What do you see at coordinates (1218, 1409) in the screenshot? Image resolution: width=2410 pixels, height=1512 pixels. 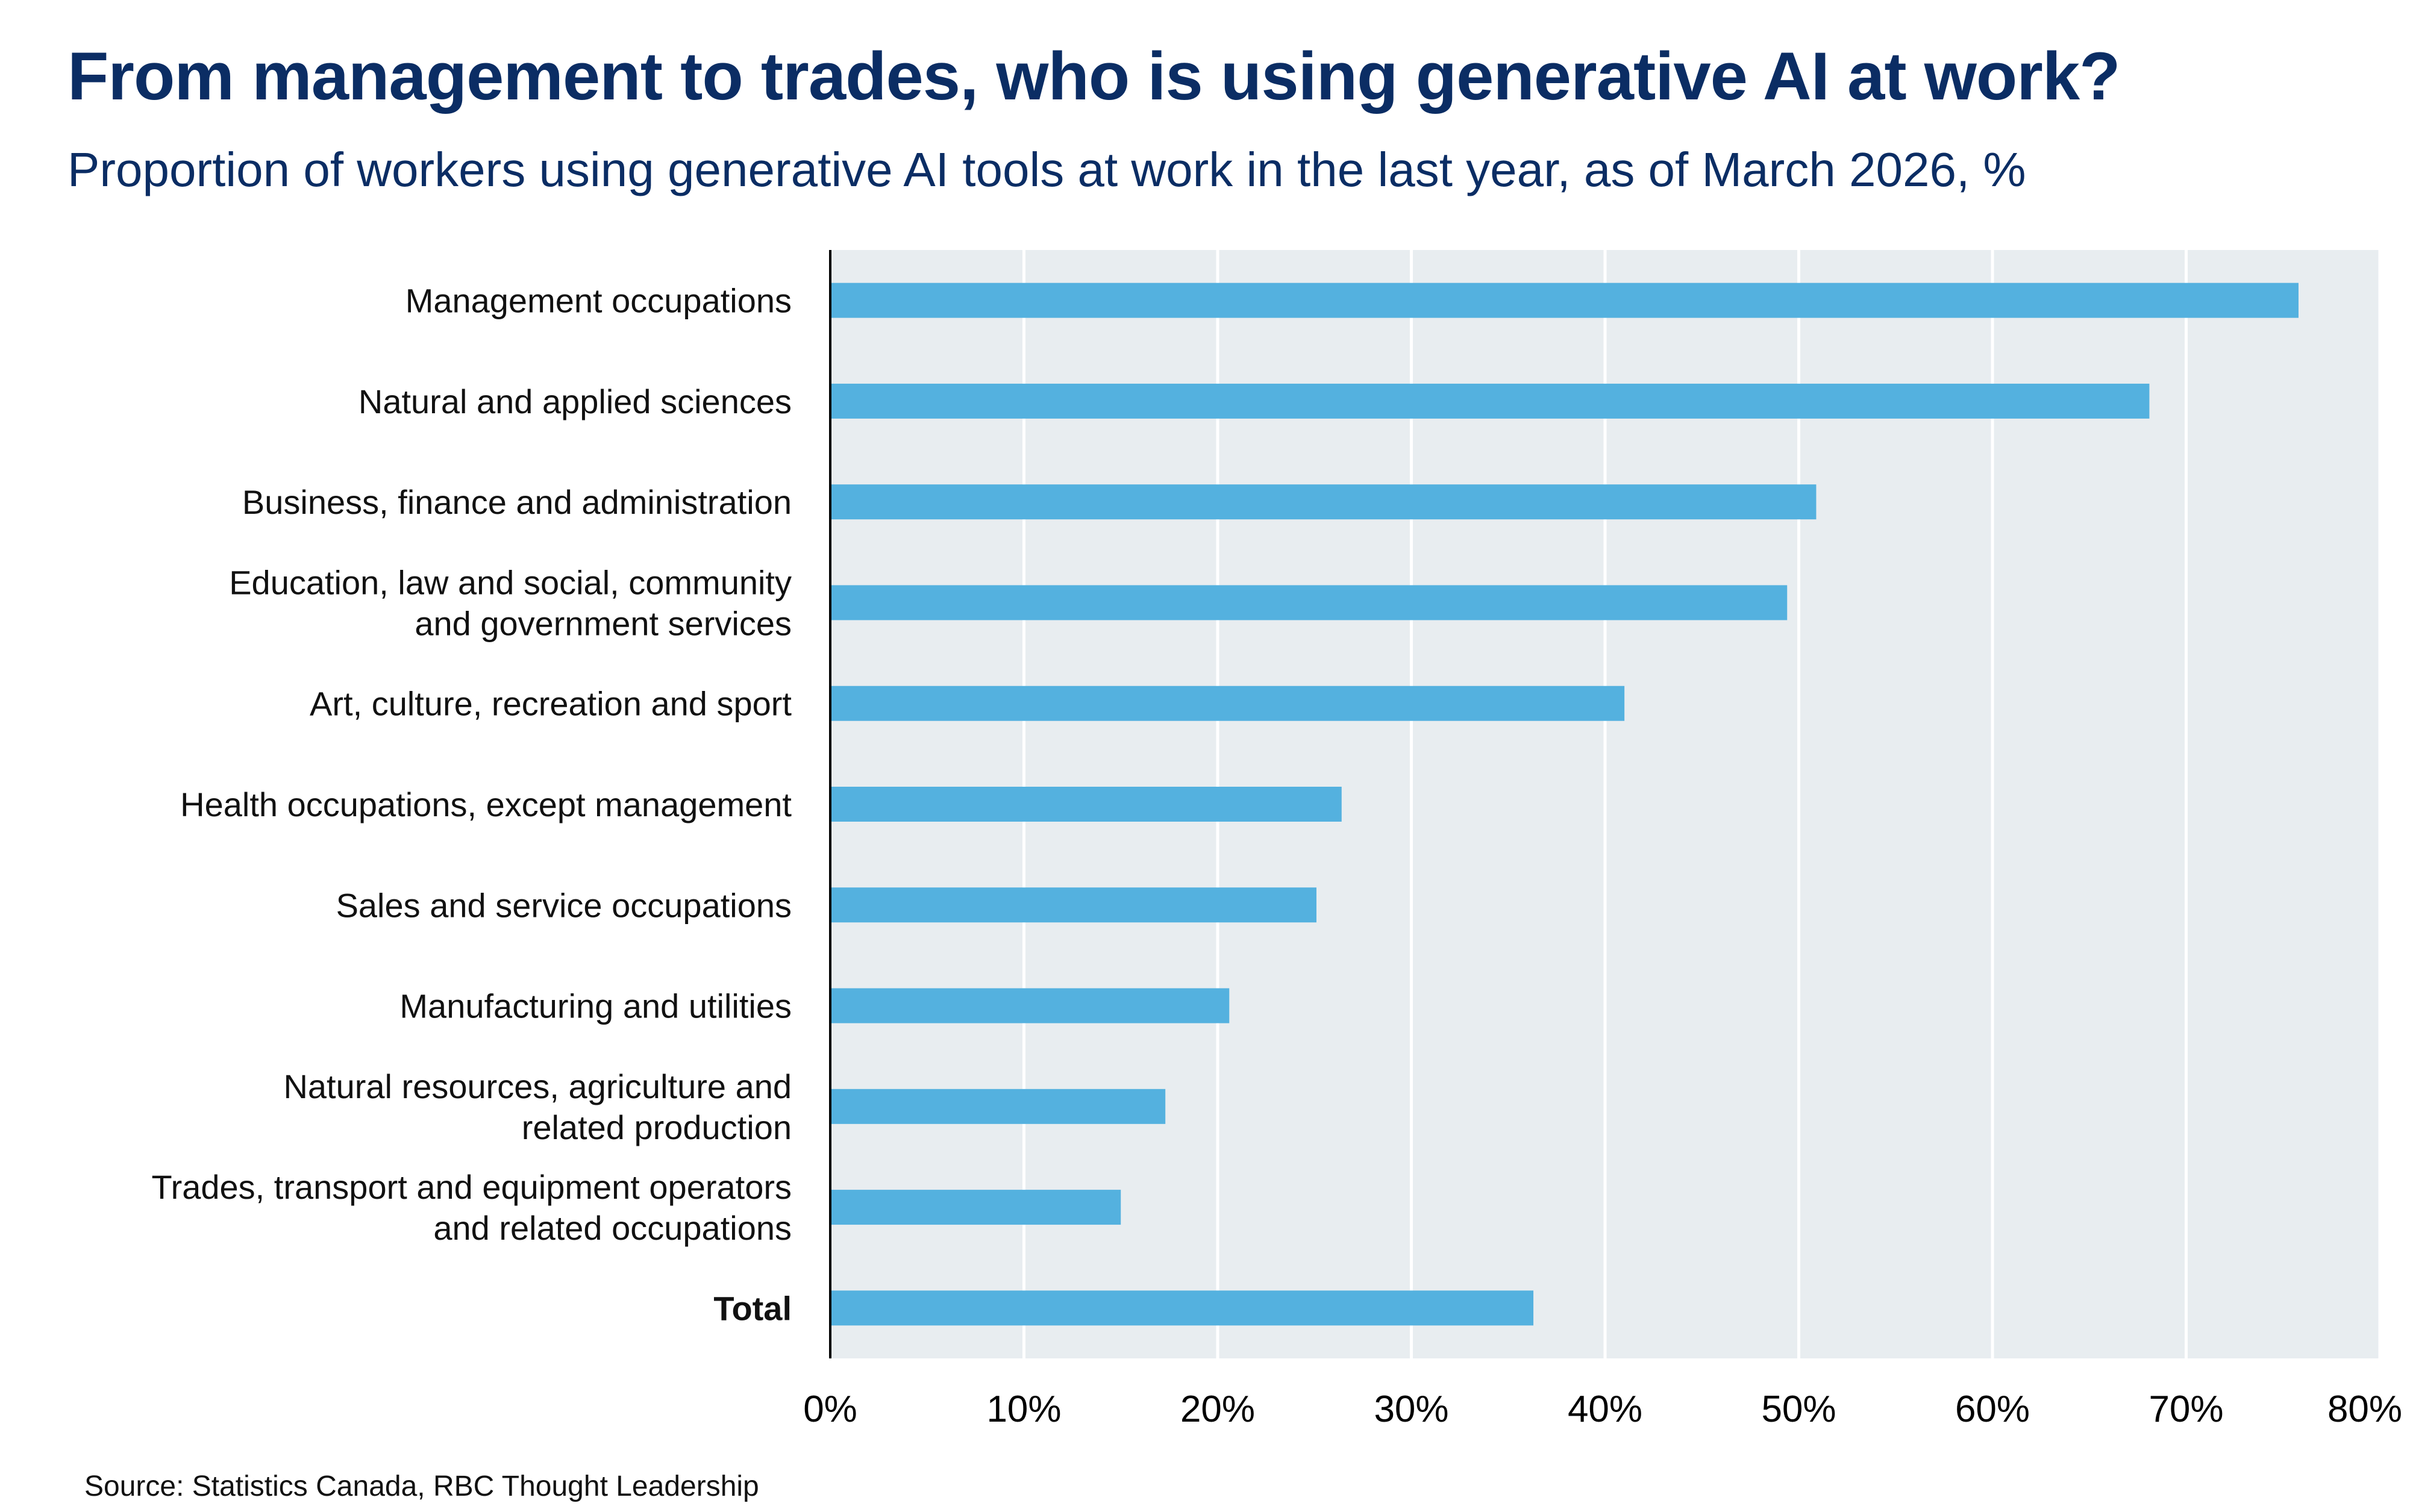 I see `x-tick-label: 20%` at bounding box center [1218, 1409].